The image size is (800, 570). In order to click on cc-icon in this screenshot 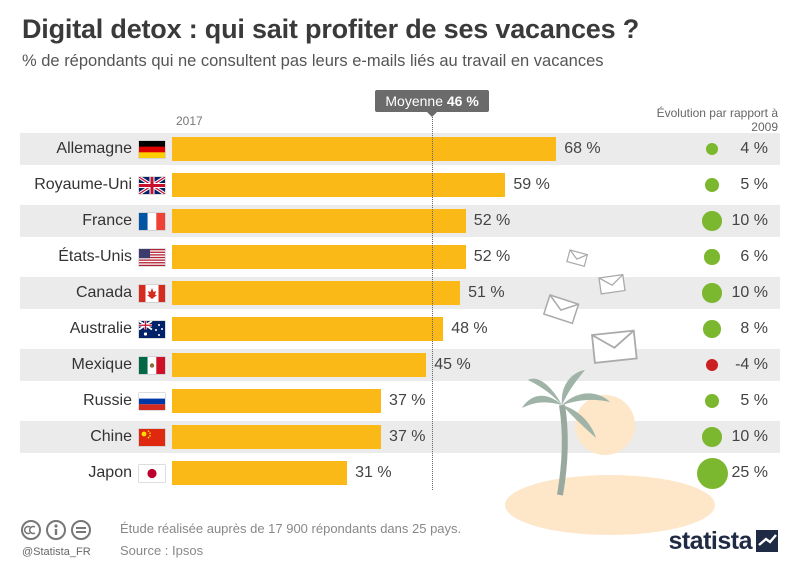, I will do `click(31, 530)`.